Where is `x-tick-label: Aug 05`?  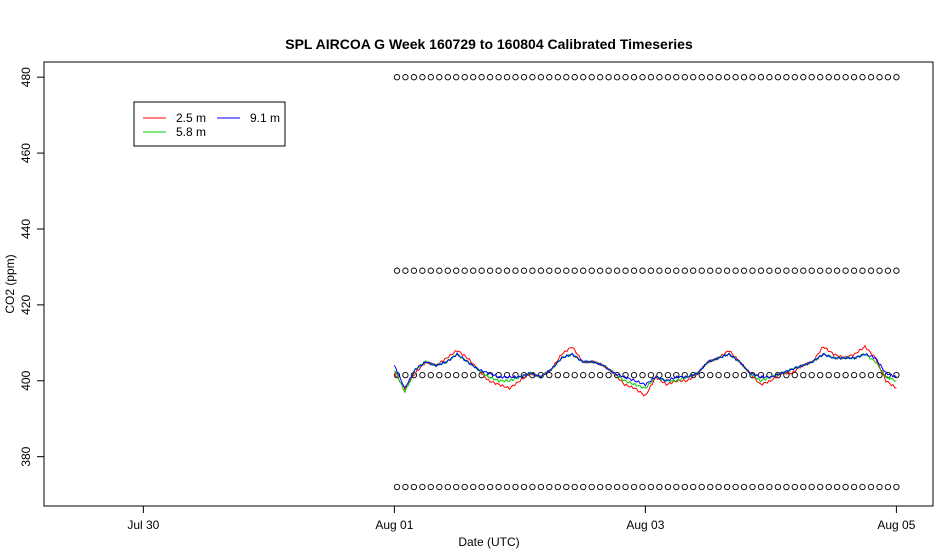
x-tick-label: Aug 05 is located at coordinates (896, 525).